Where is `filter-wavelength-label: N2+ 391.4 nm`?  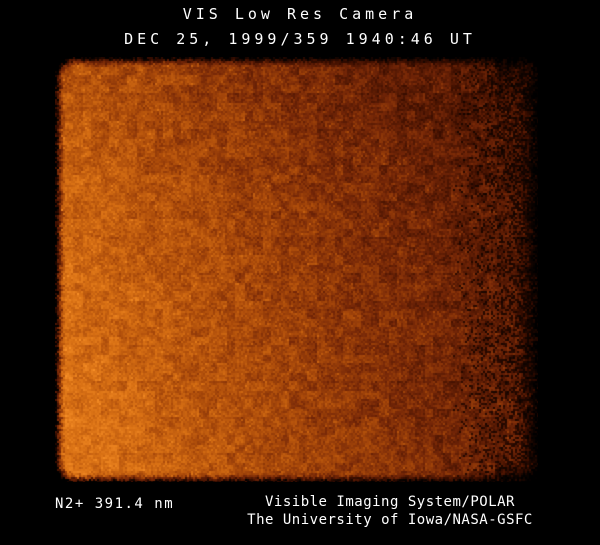
filter-wavelength-label: N2+ 391.4 nm is located at coordinates (115, 504).